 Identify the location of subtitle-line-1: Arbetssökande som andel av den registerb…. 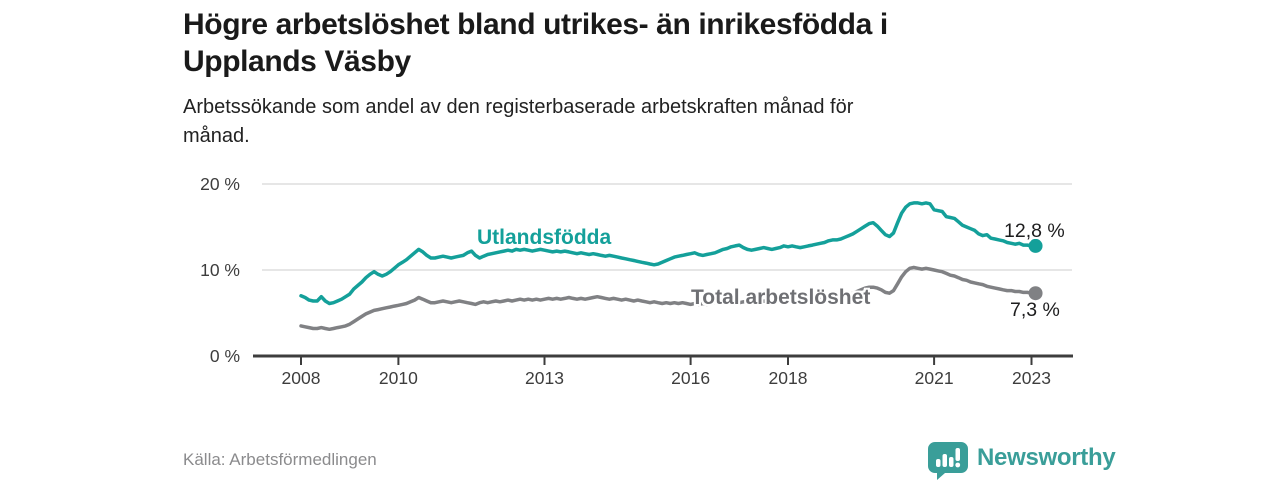
(518, 107).